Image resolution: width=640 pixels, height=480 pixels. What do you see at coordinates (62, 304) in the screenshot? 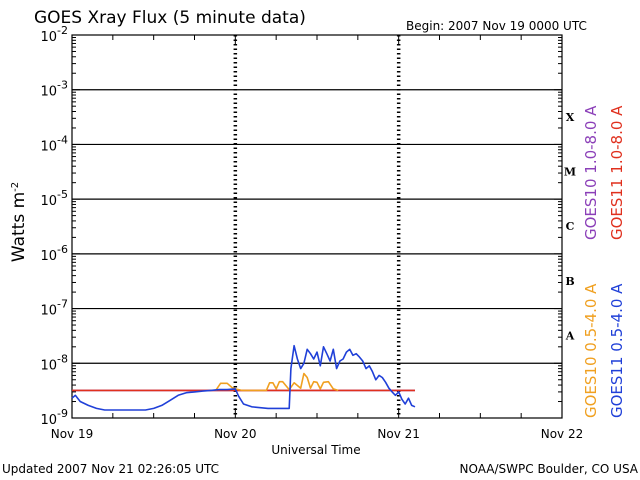
I see `y-tick-exp: -7` at bounding box center [62, 304].